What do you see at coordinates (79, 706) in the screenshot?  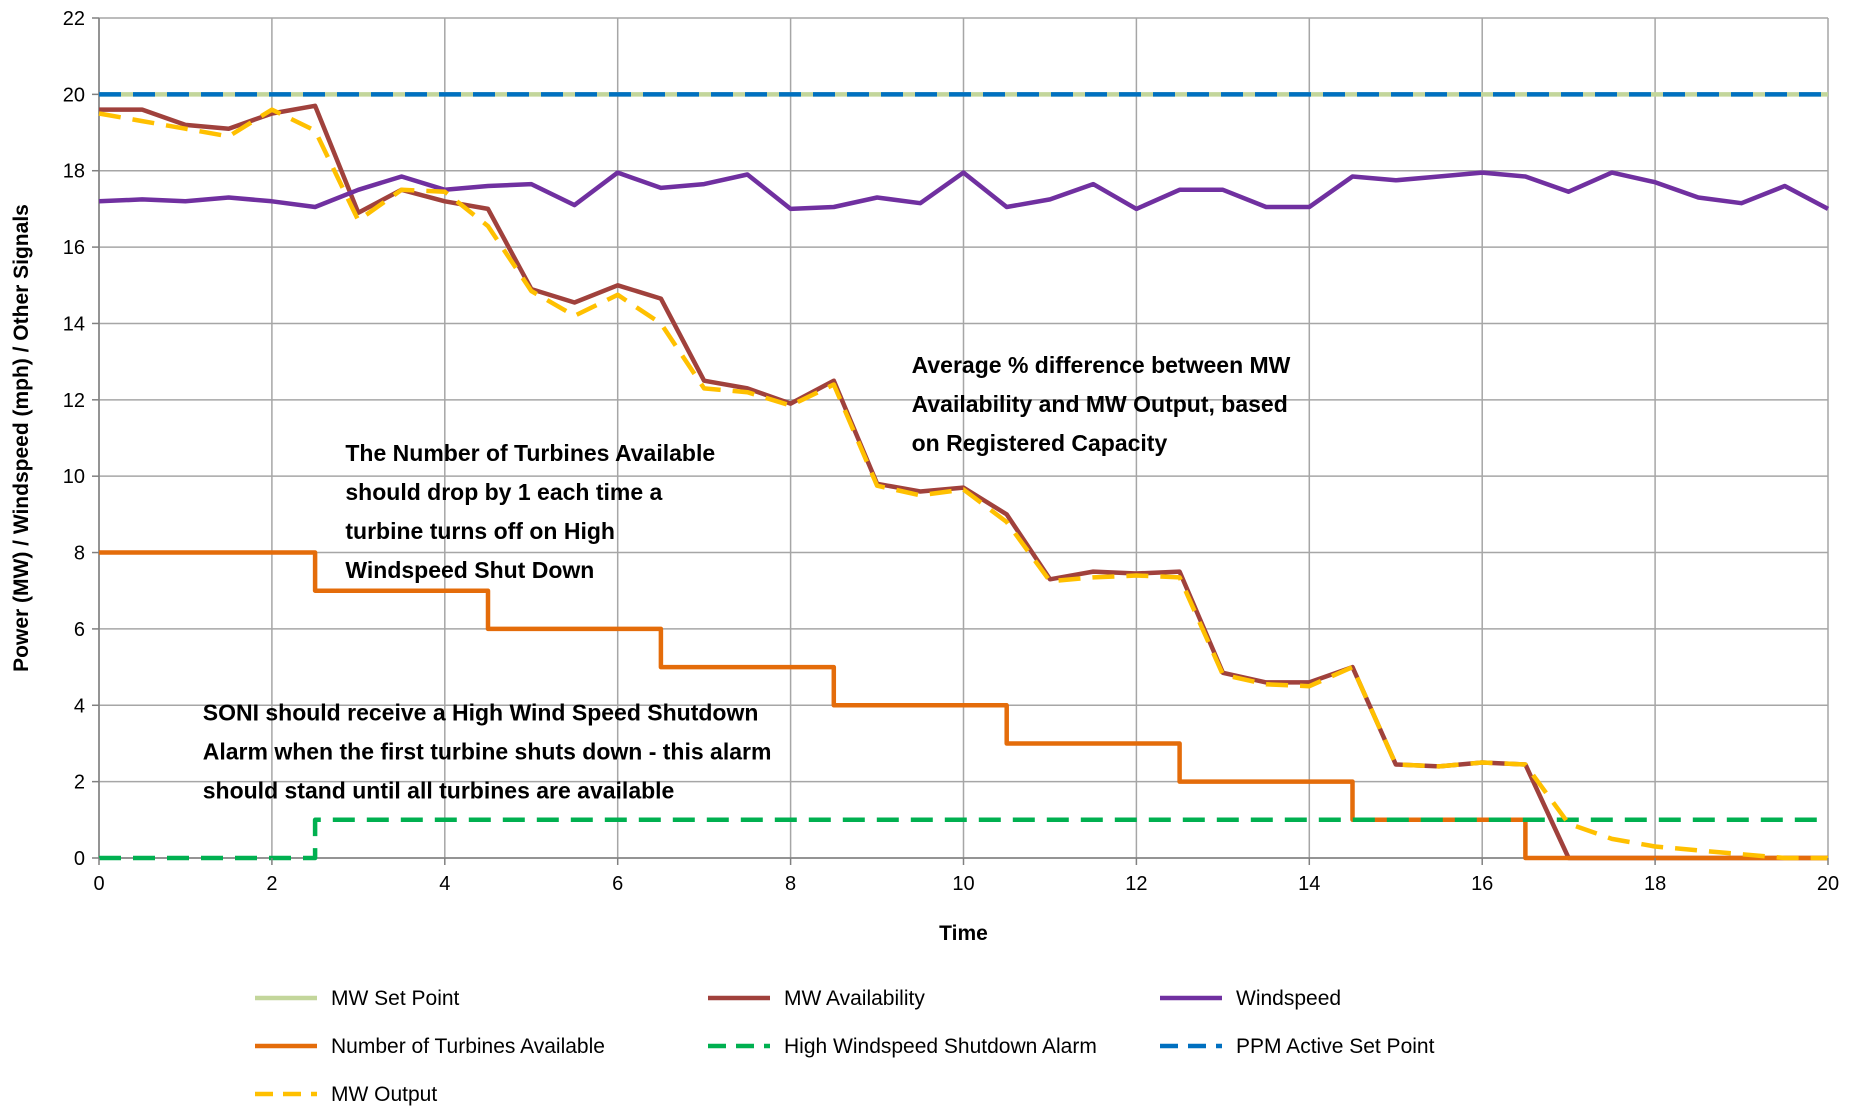 I see `y-tick-label: 4` at bounding box center [79, 706].